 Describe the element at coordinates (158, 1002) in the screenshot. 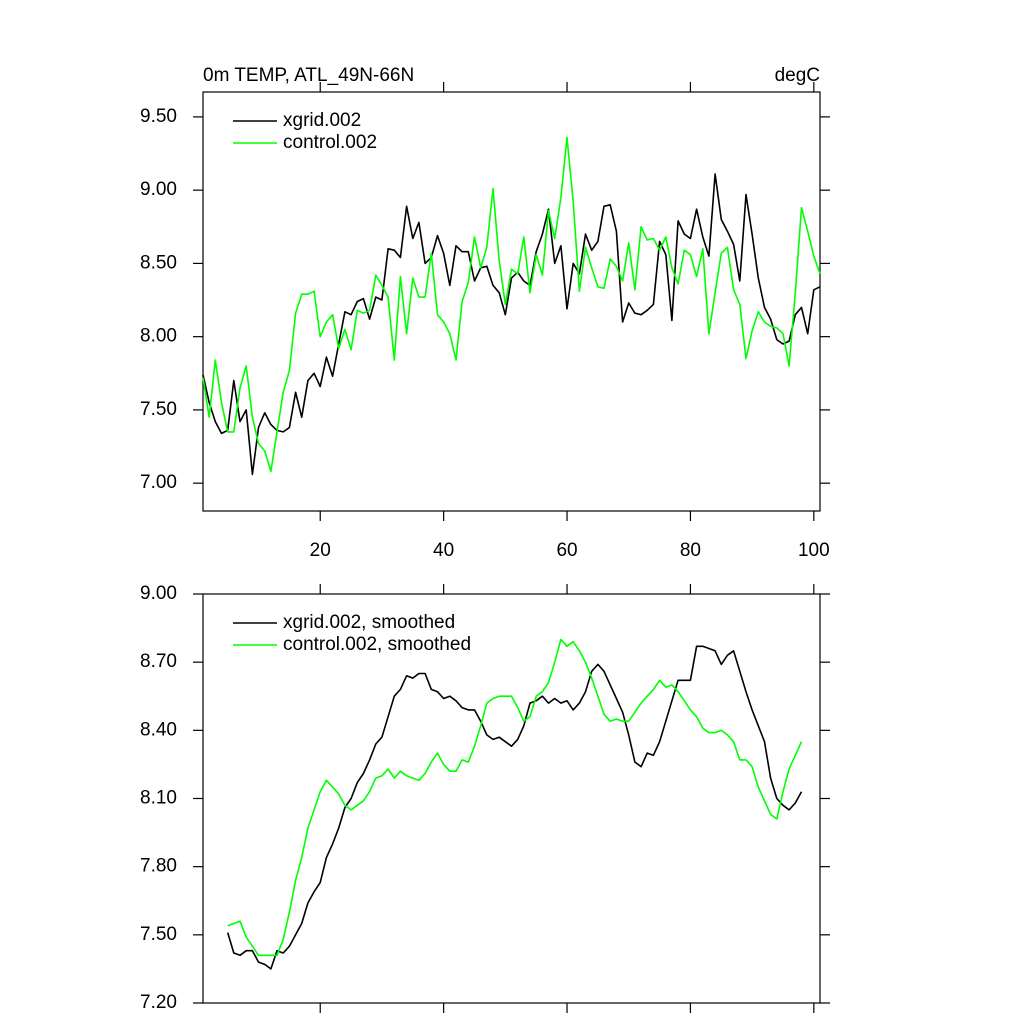

I see `y-tick-label: 7.20` at that location.